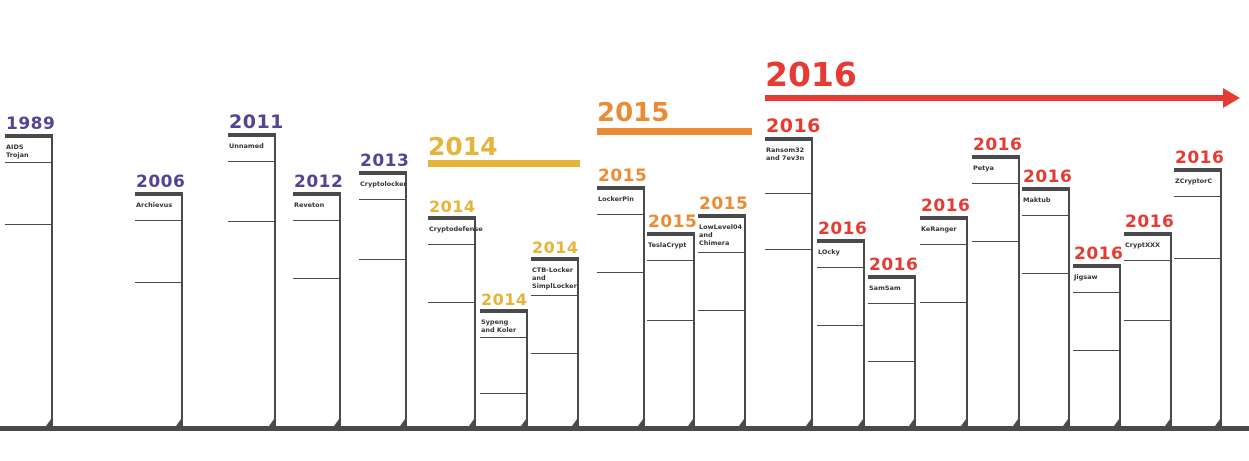 This screenshot has width=1249, height=461. What do you see at coordinates (667, 245) in the screenshot?
I see `entry-name: TeslaCrypt` at bounding box center [667, 245].